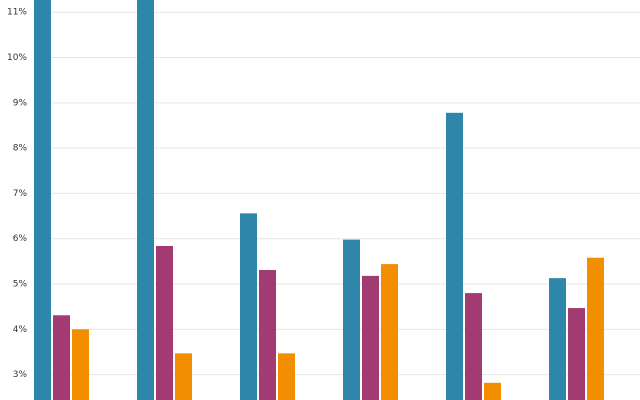 This screenshot has width=640, height=400. What do you see at coordinates (20, 375) in the screenshot?
I see `y-tick-label: 3%` at bounding box center [20, 375].